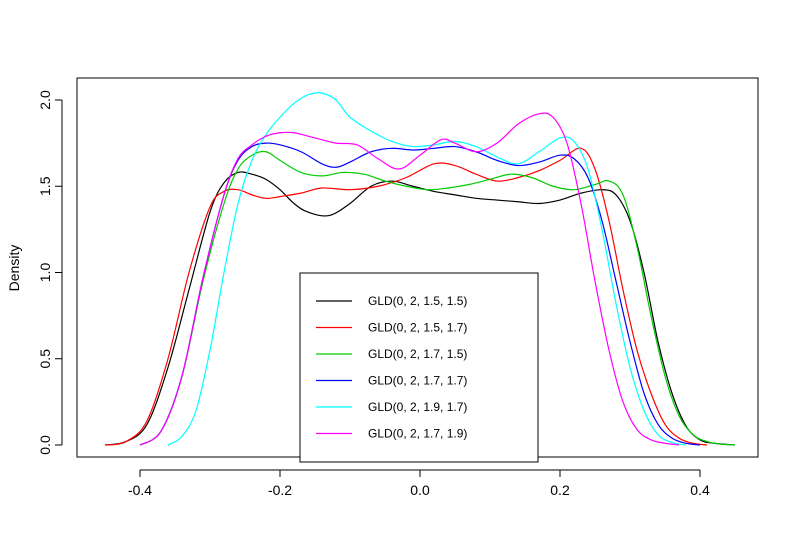  Describe the element at coordinates (280, 490) in the screenshot. I see `x-tick-label: -0.2` at that location.